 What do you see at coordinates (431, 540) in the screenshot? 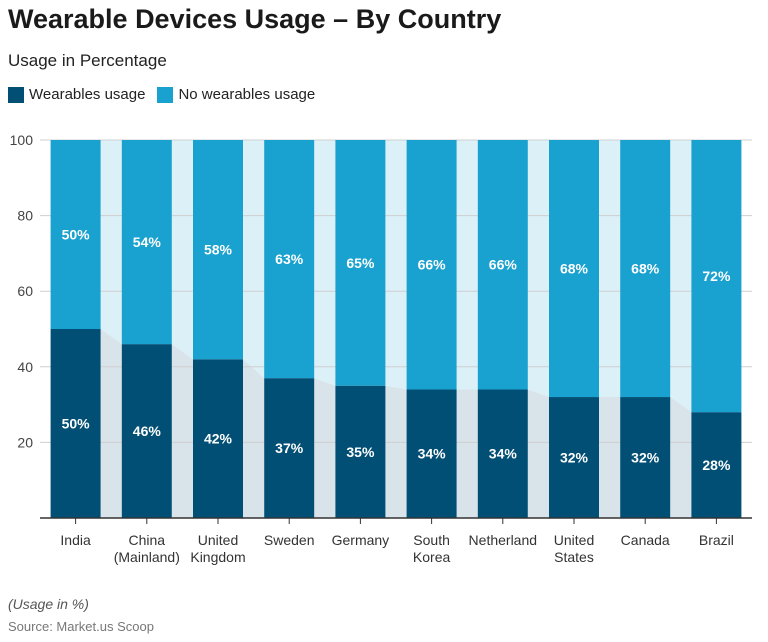
I see `x-tick-label: South` at bounding box center [431, 540].